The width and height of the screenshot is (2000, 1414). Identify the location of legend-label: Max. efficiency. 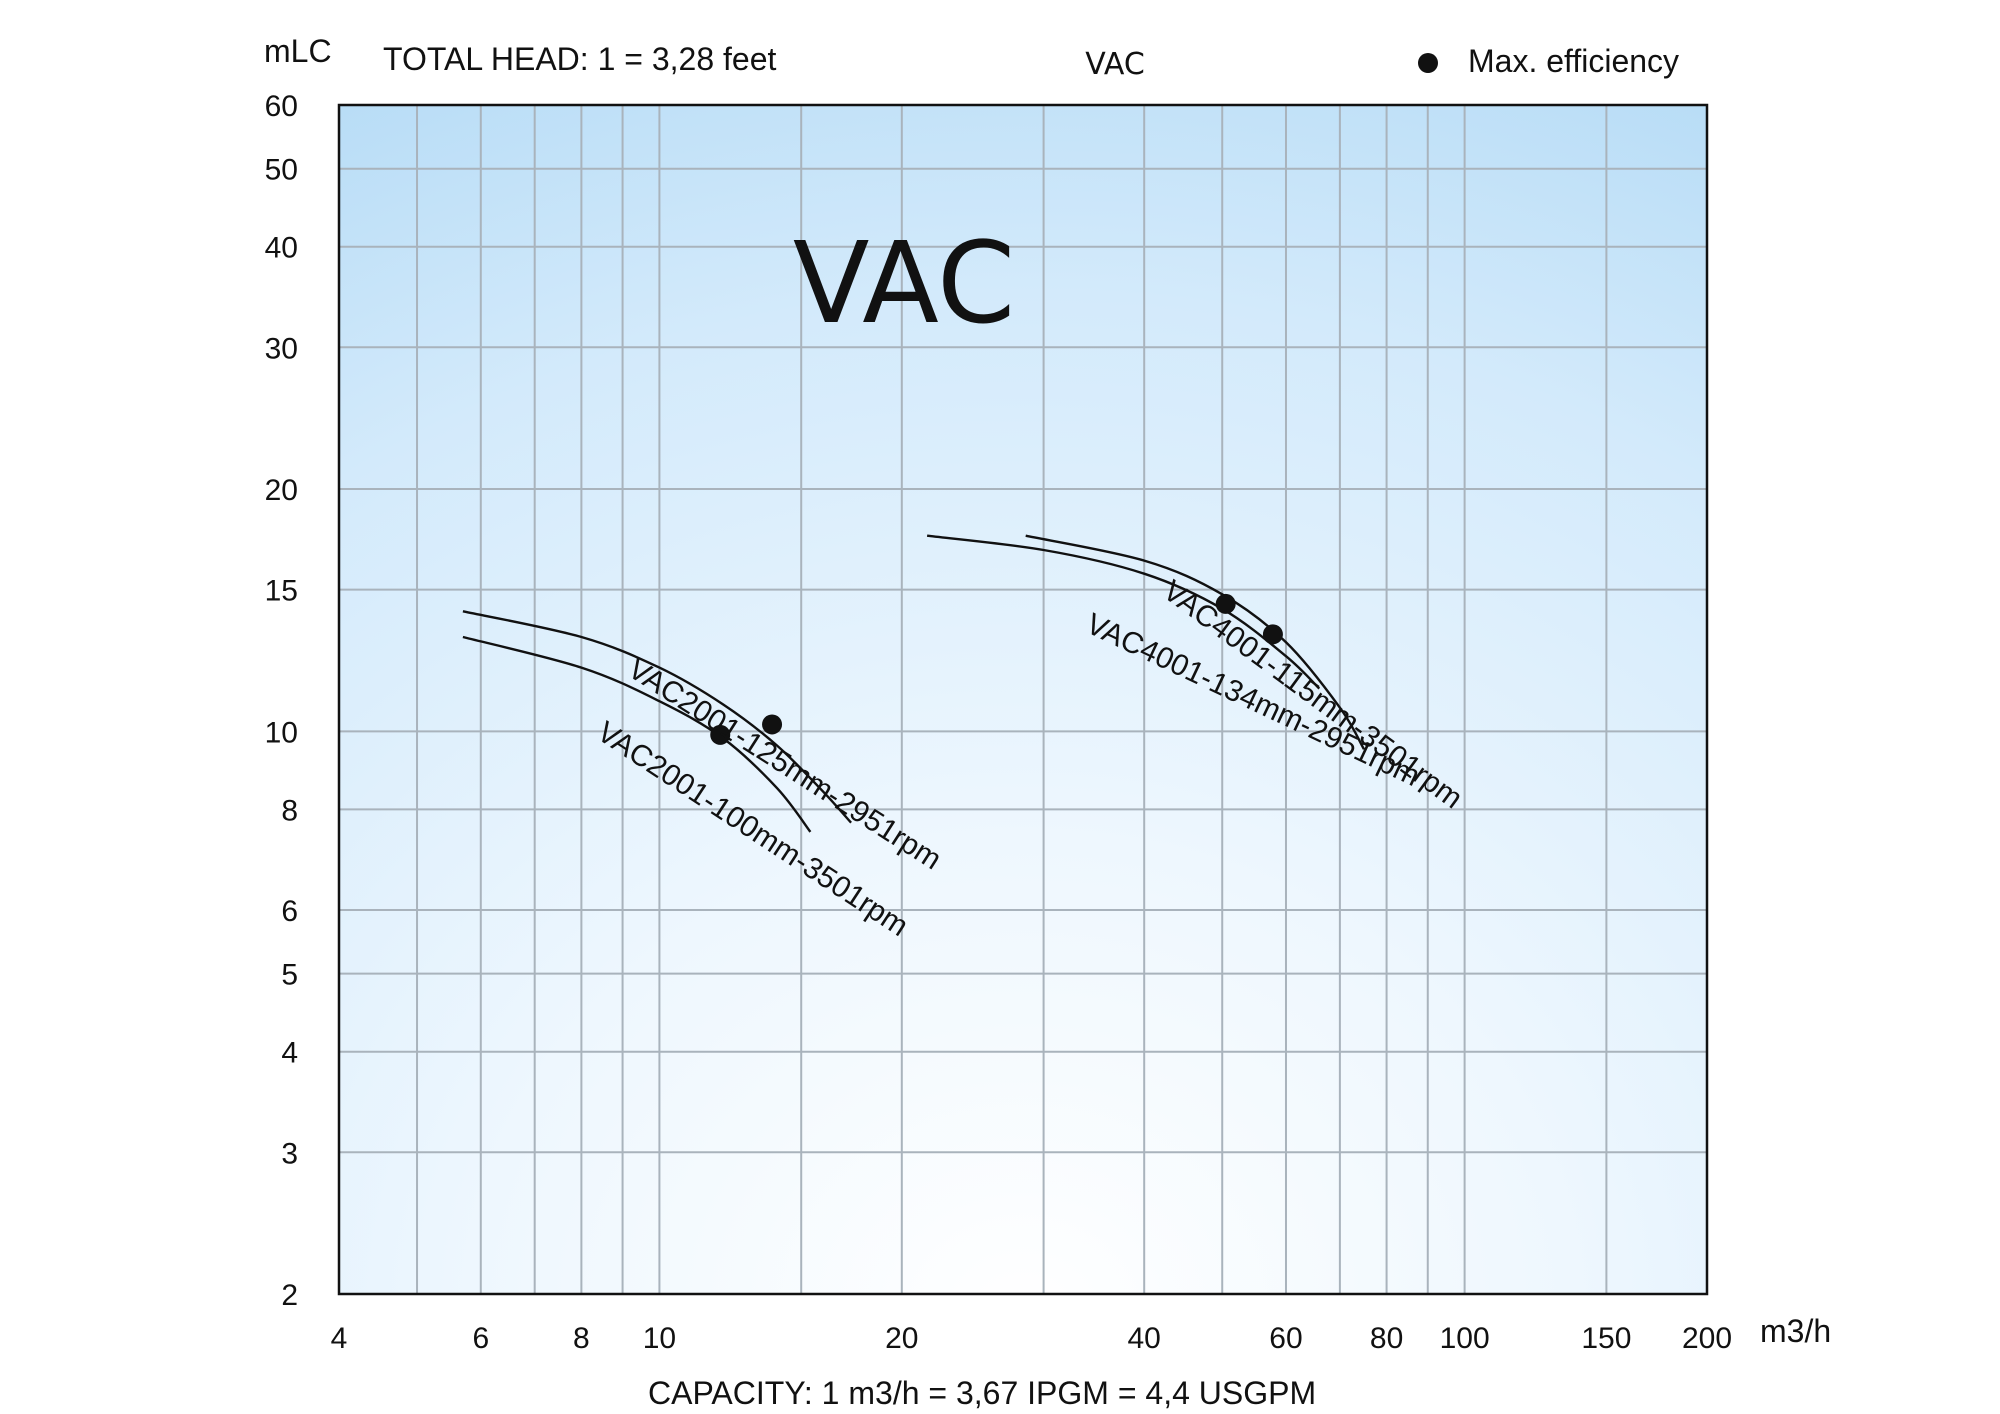
(1573, 61).